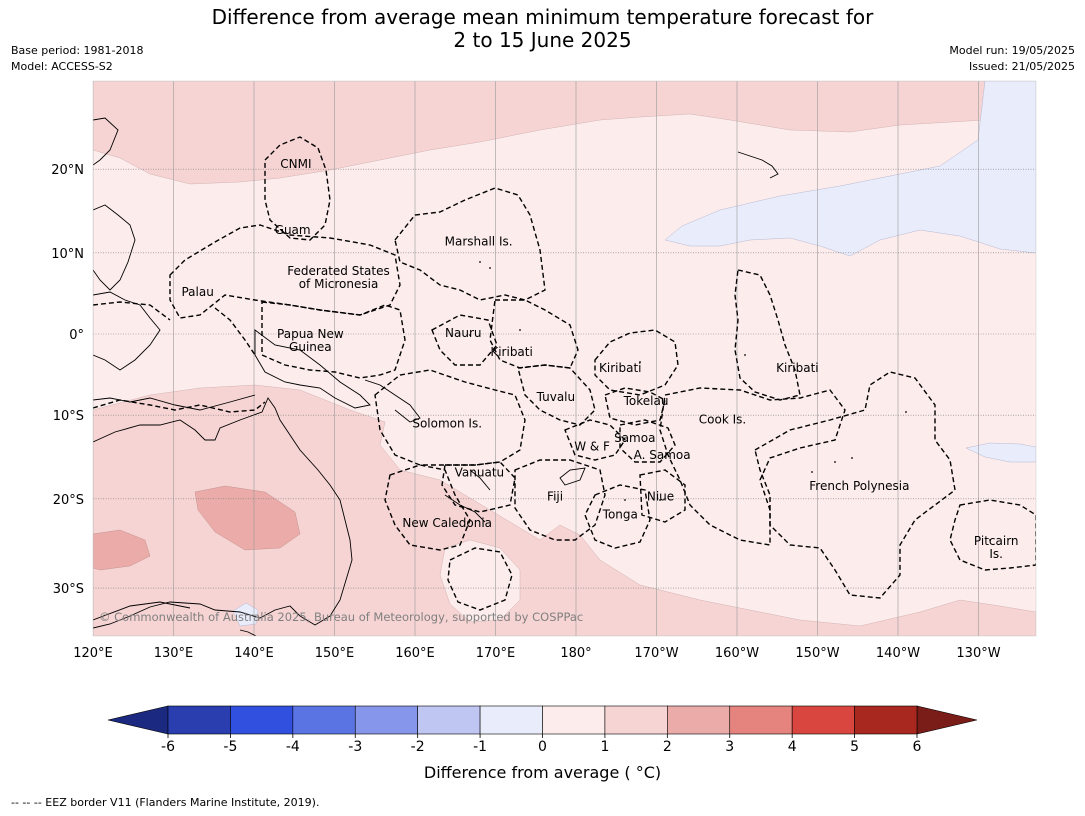 The height and width of the screenshot is (816, 1085). What do you see at coordinates (947, 720) in the screenshot?
I see `colorbar-extend-high` at bounding box center [947, 720].